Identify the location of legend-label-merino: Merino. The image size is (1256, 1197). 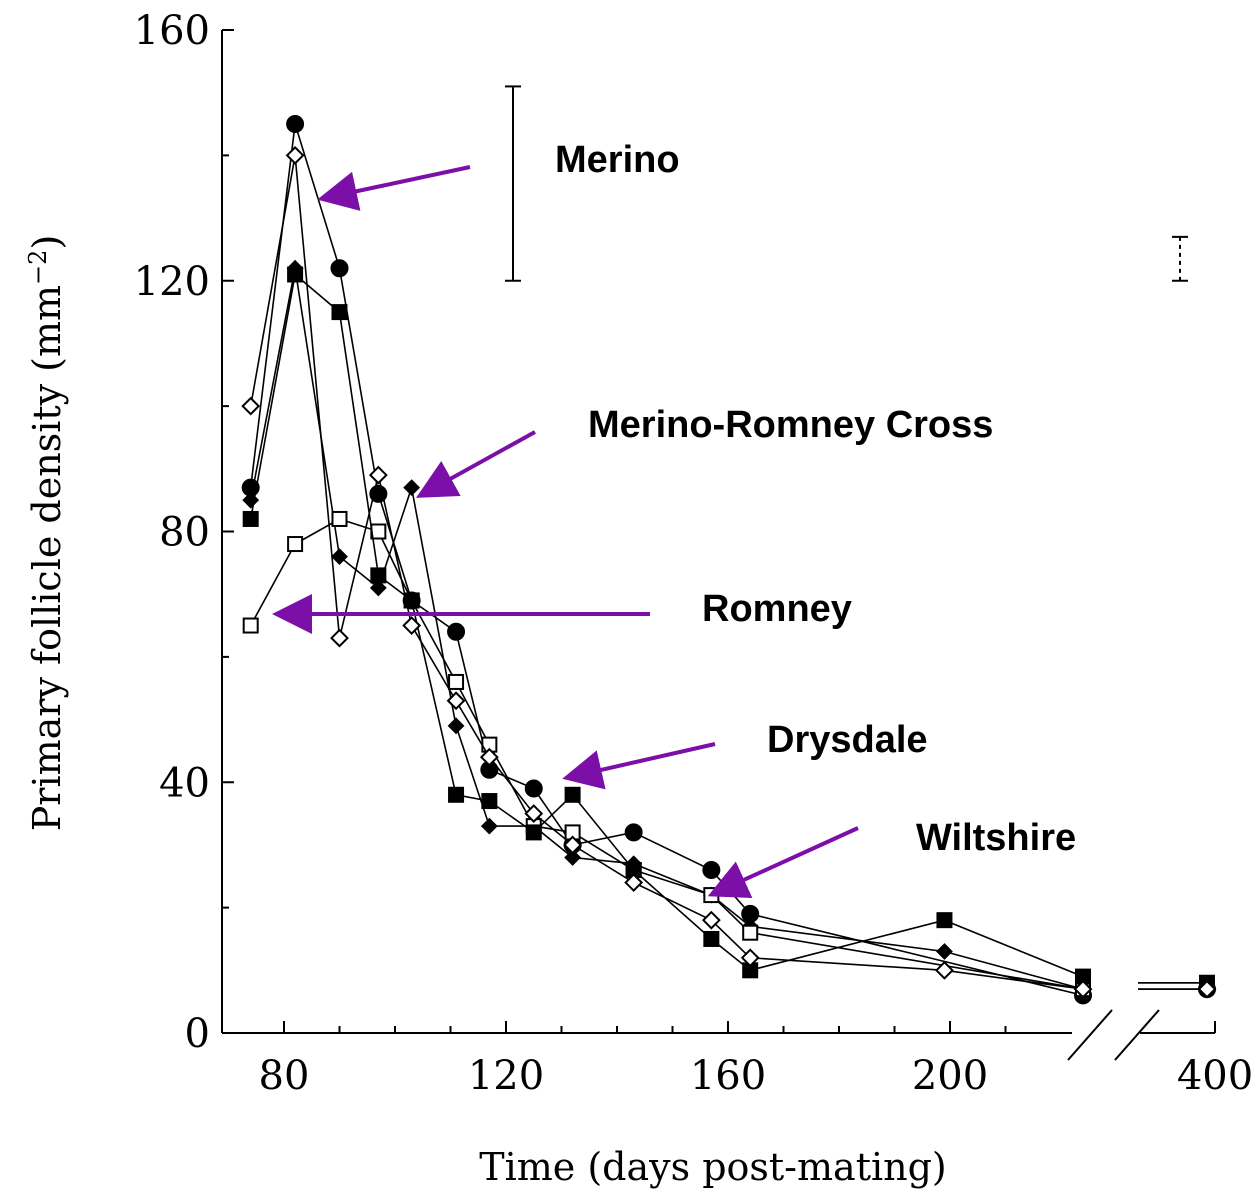
(617, 160).